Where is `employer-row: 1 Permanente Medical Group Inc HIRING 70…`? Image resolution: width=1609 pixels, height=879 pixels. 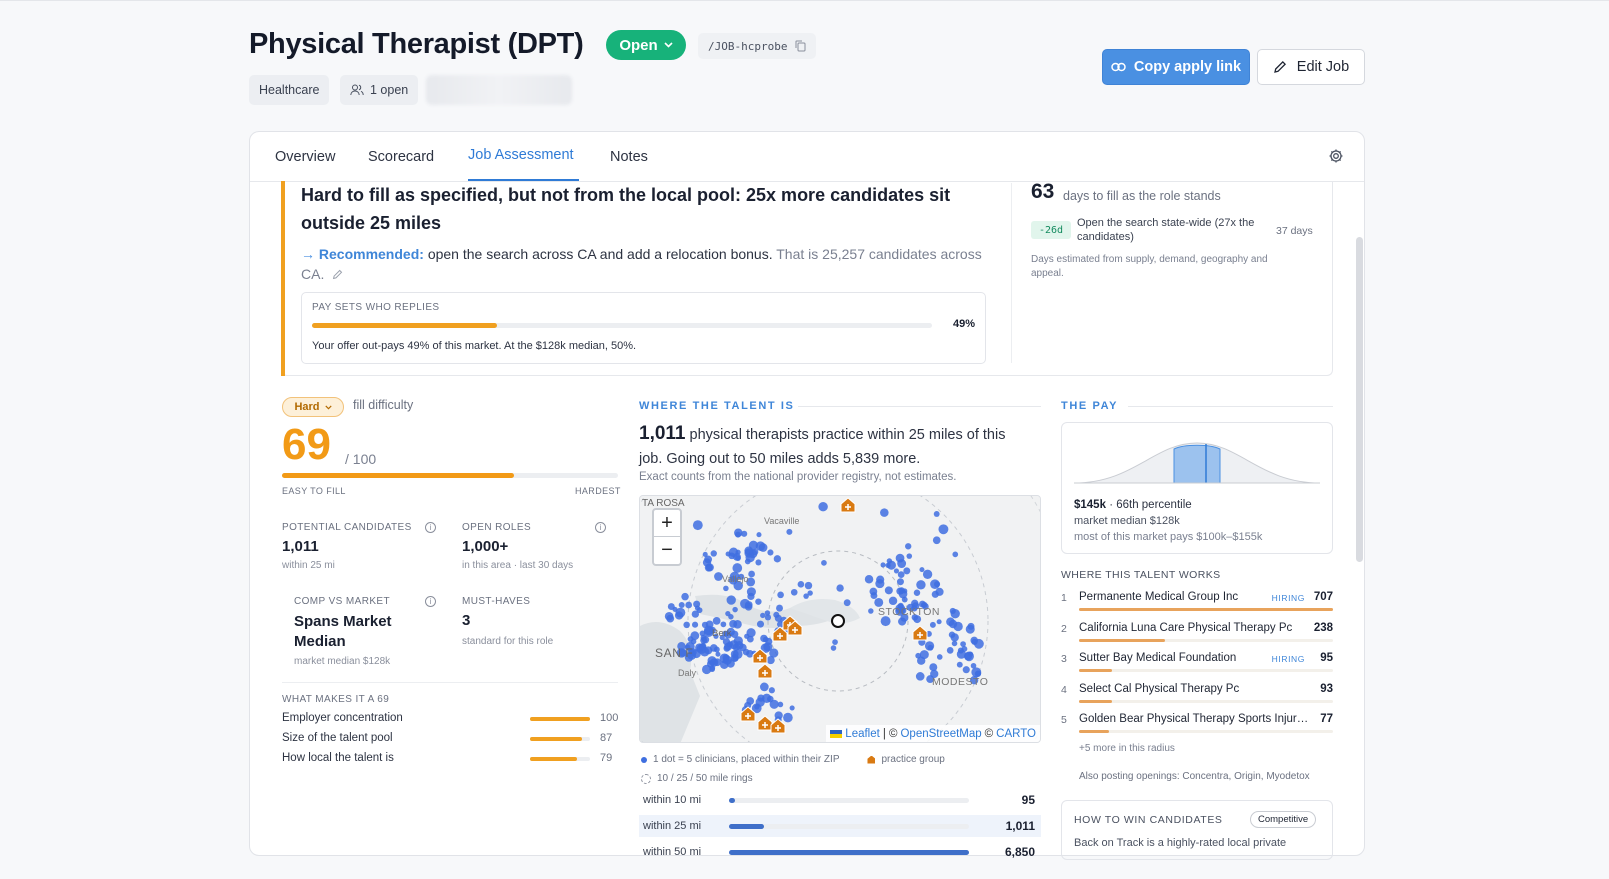
employer-row: 1 Permanente Medical Group Inc HIRING 70… is located at coordinates (1197, 603).